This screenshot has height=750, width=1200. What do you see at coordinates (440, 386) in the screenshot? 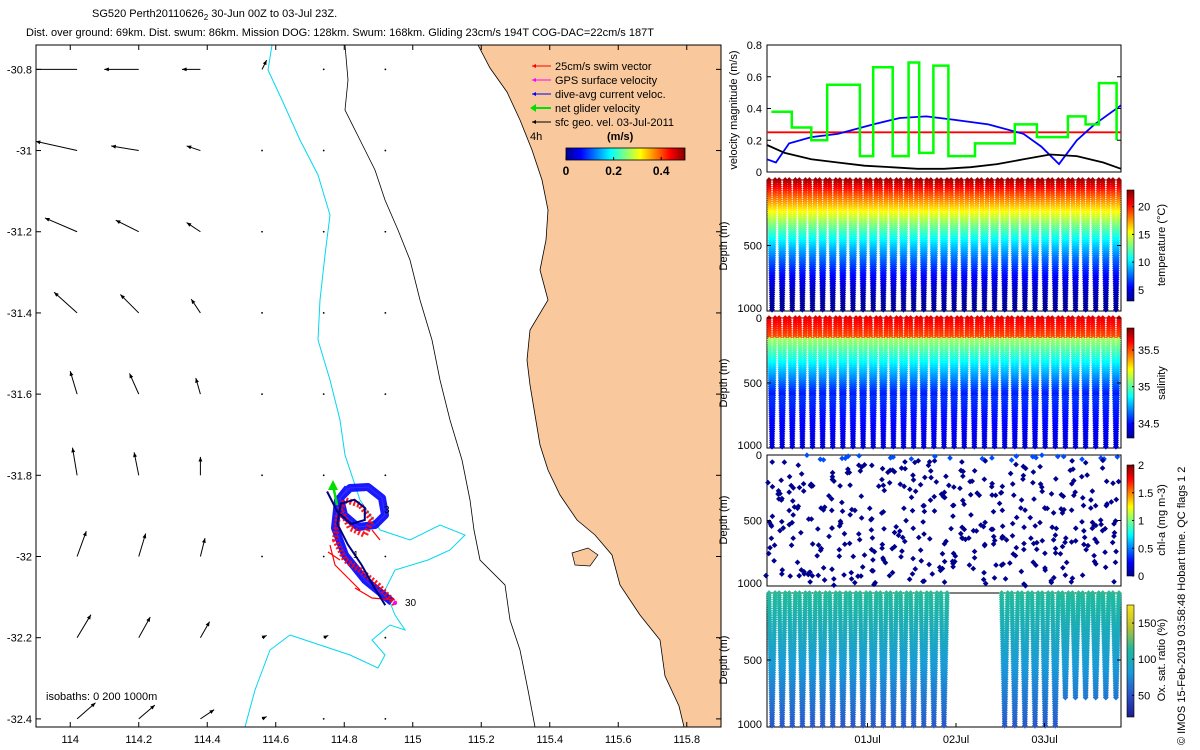
I see `isobath-200m` at bounding box center [440, 386].